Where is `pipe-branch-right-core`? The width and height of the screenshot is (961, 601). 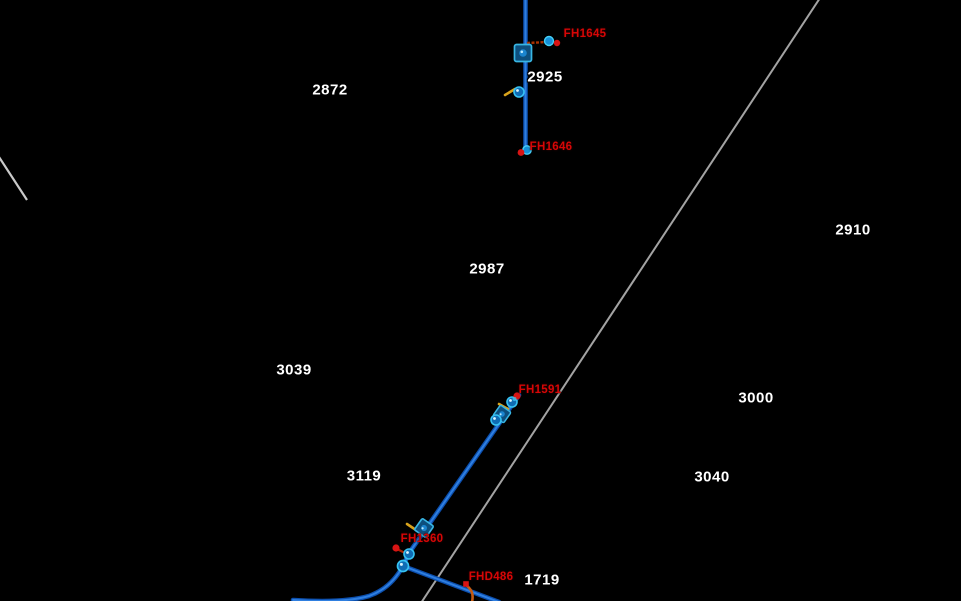
pipe-branch-right-core is located at coordinates (451, 583).